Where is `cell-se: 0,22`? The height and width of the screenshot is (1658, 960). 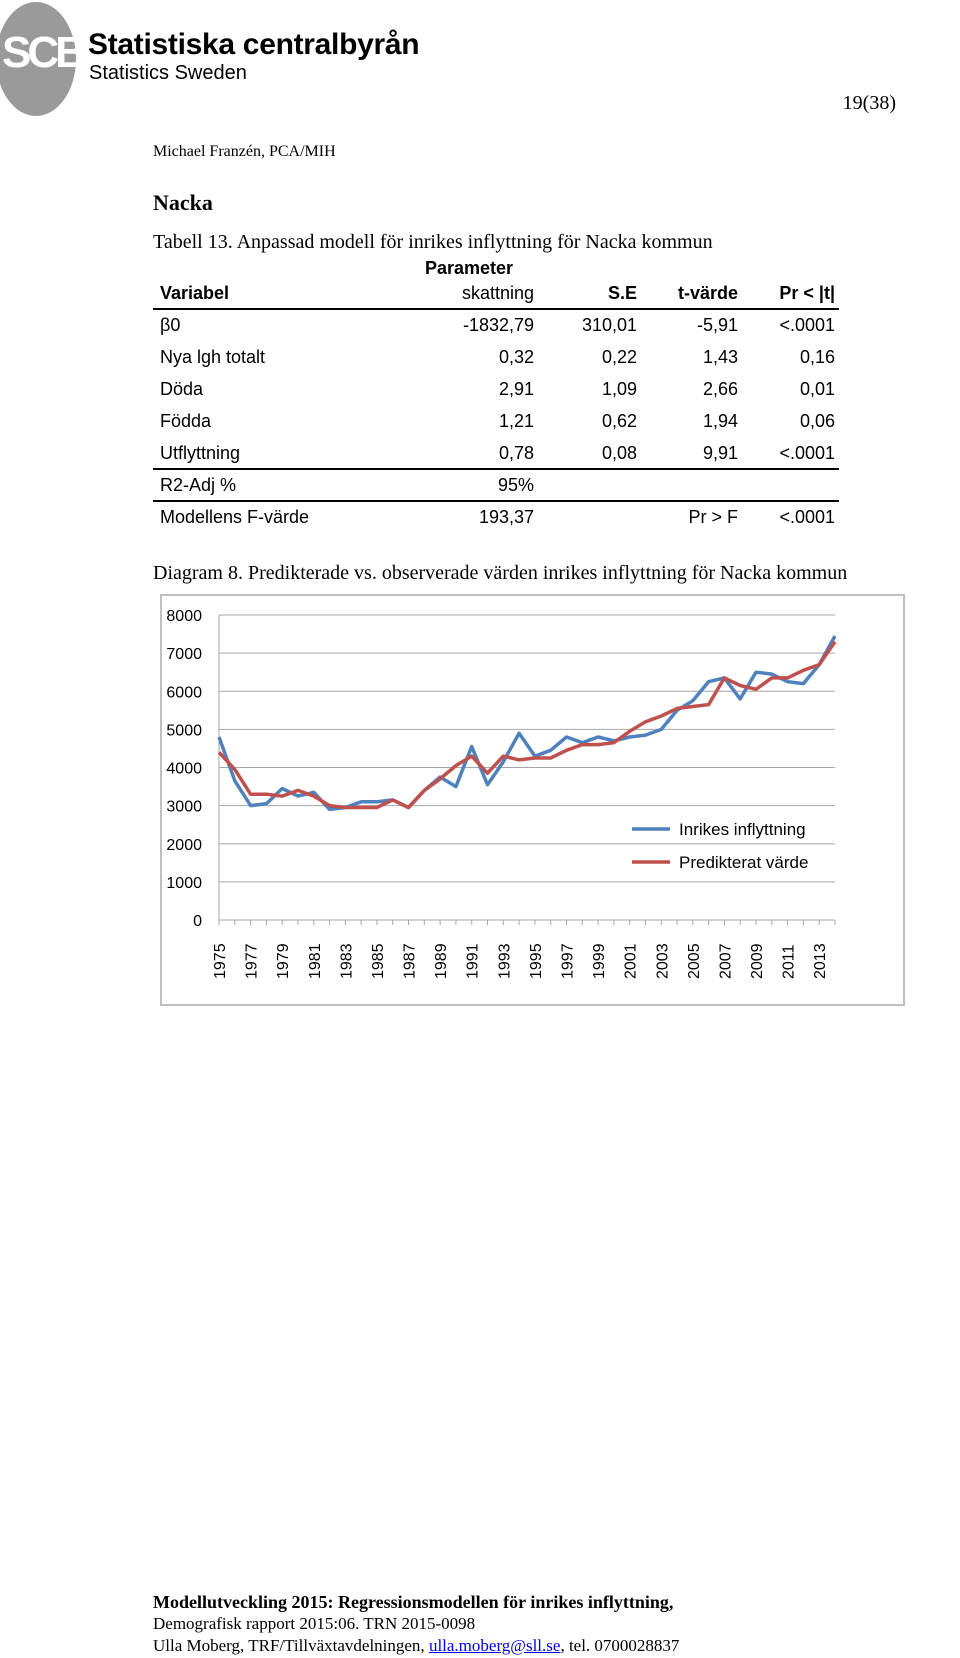 cell-se: 0,22 is located at coordinates (619, 357).